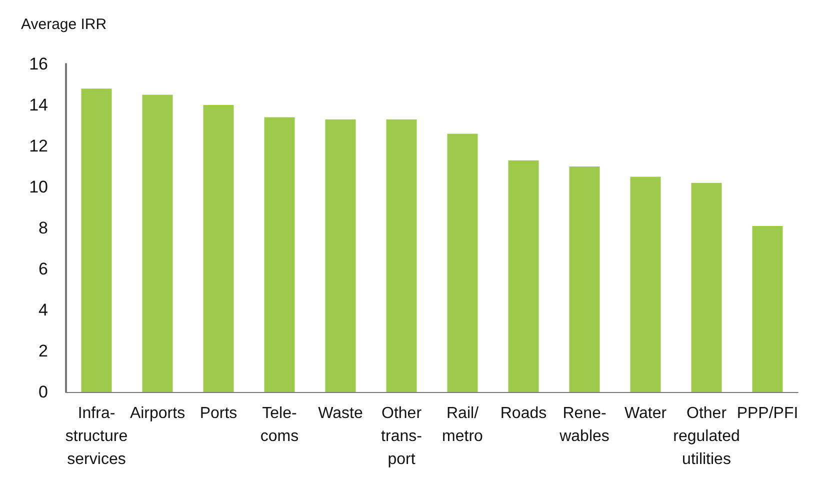  Describe the element at coordinates (43, 269) in the screenshot. I see `y-tick-label: 6` at that location.